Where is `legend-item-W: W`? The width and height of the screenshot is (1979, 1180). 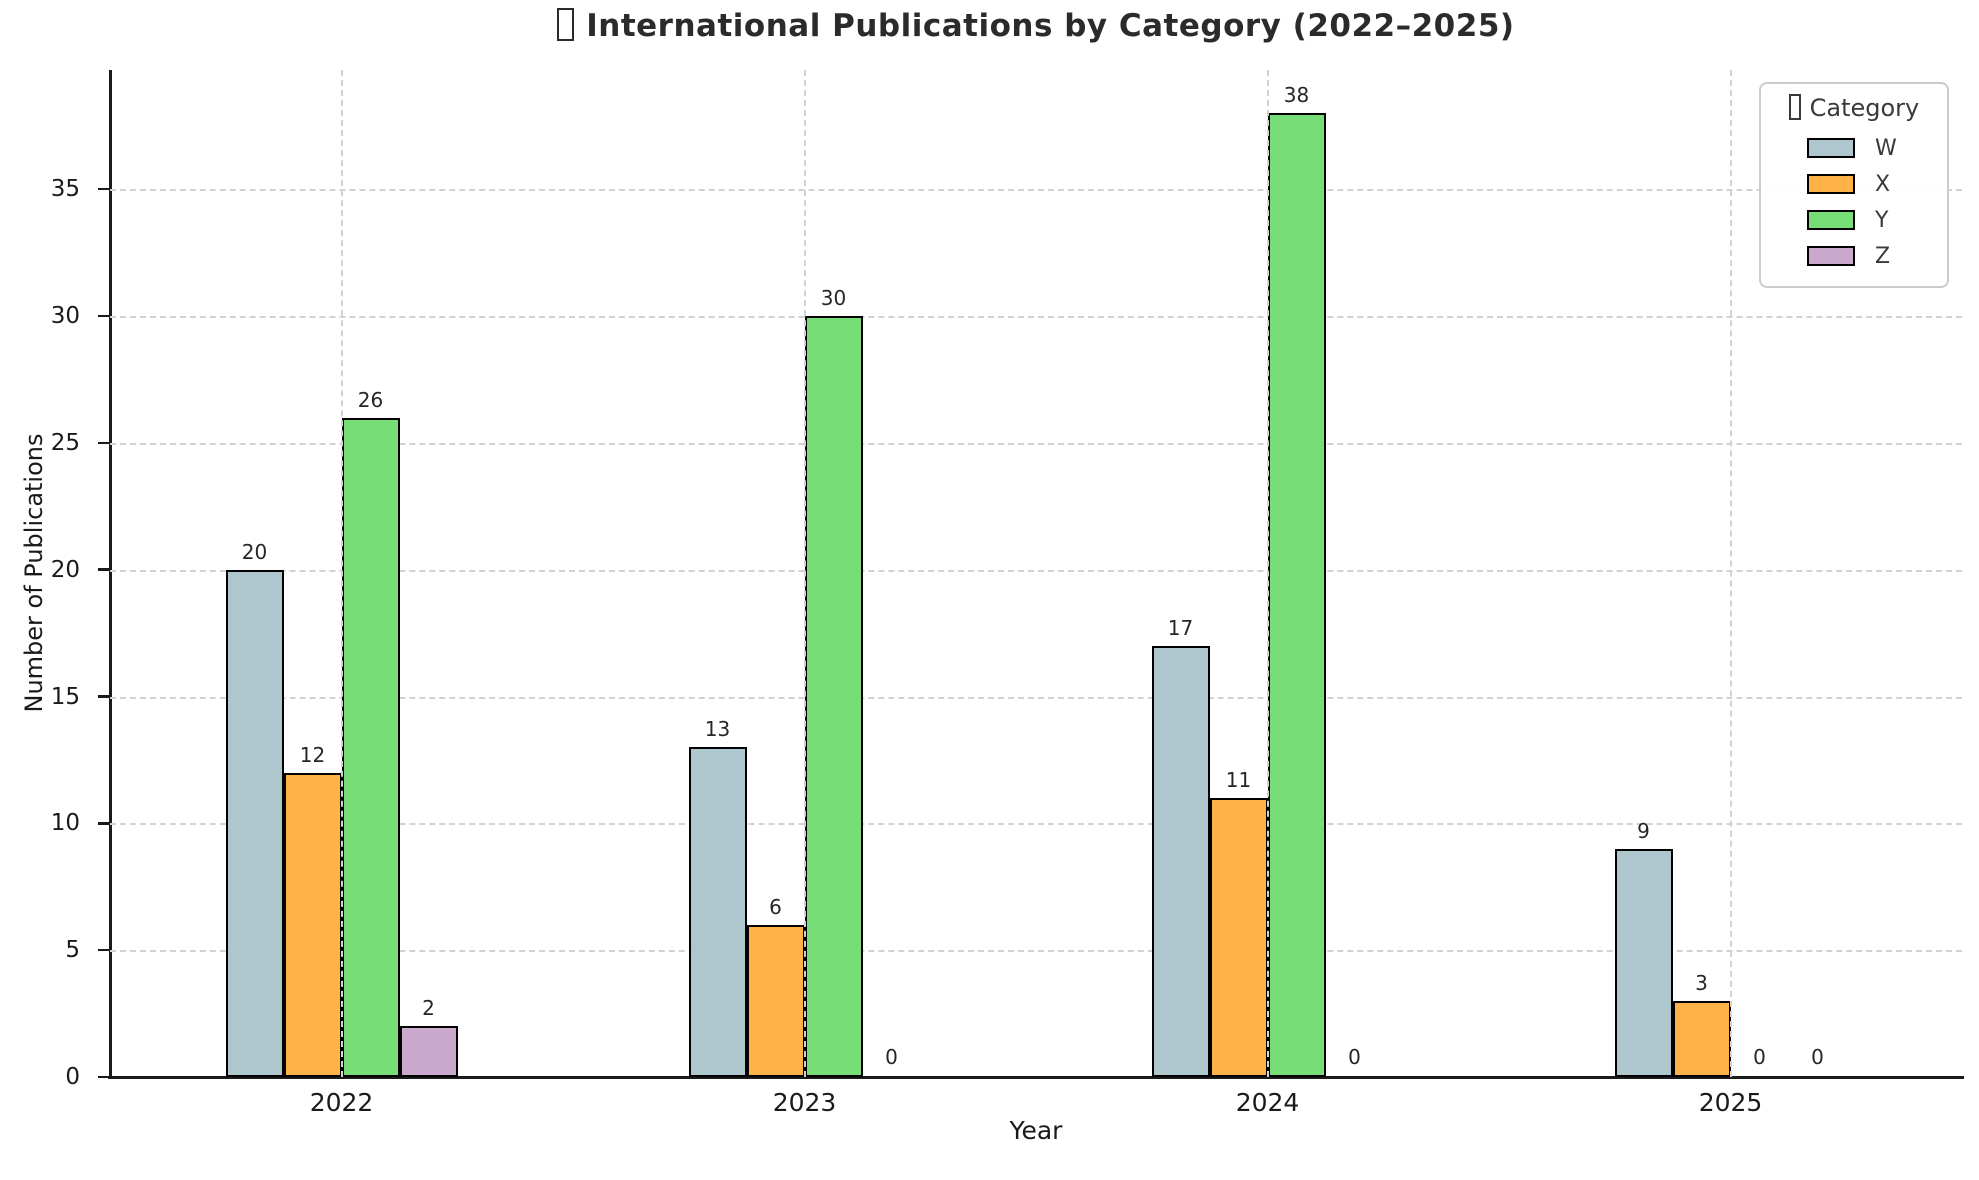
legend-item-W: W is located at coordinates (1854, 148).